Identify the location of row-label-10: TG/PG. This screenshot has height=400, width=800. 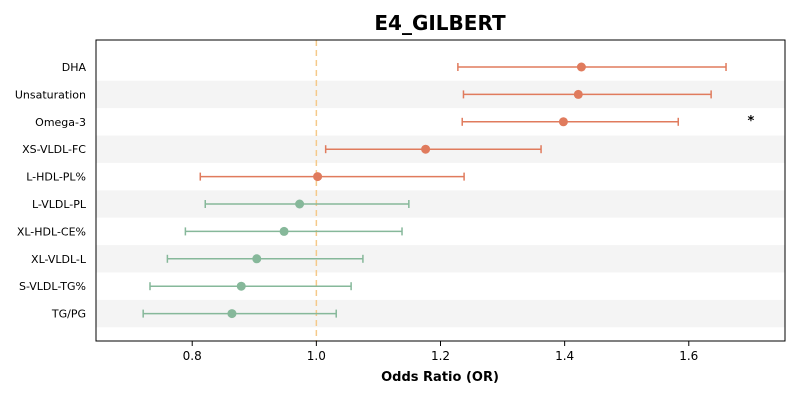
(68, 314).